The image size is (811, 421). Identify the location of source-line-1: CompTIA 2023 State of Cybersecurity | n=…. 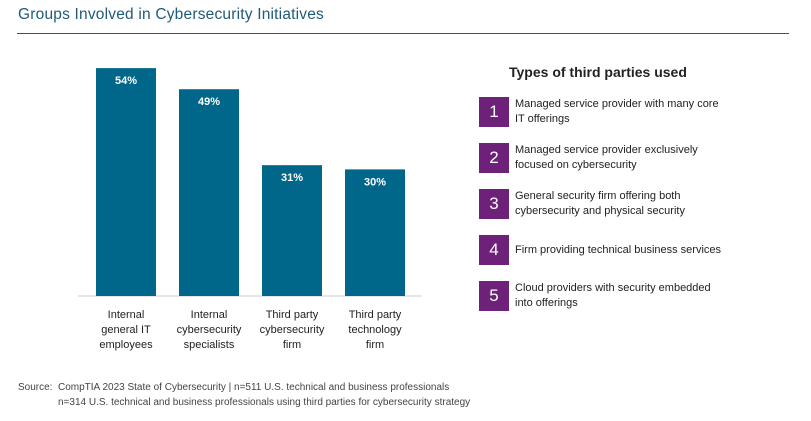
(254, 387).